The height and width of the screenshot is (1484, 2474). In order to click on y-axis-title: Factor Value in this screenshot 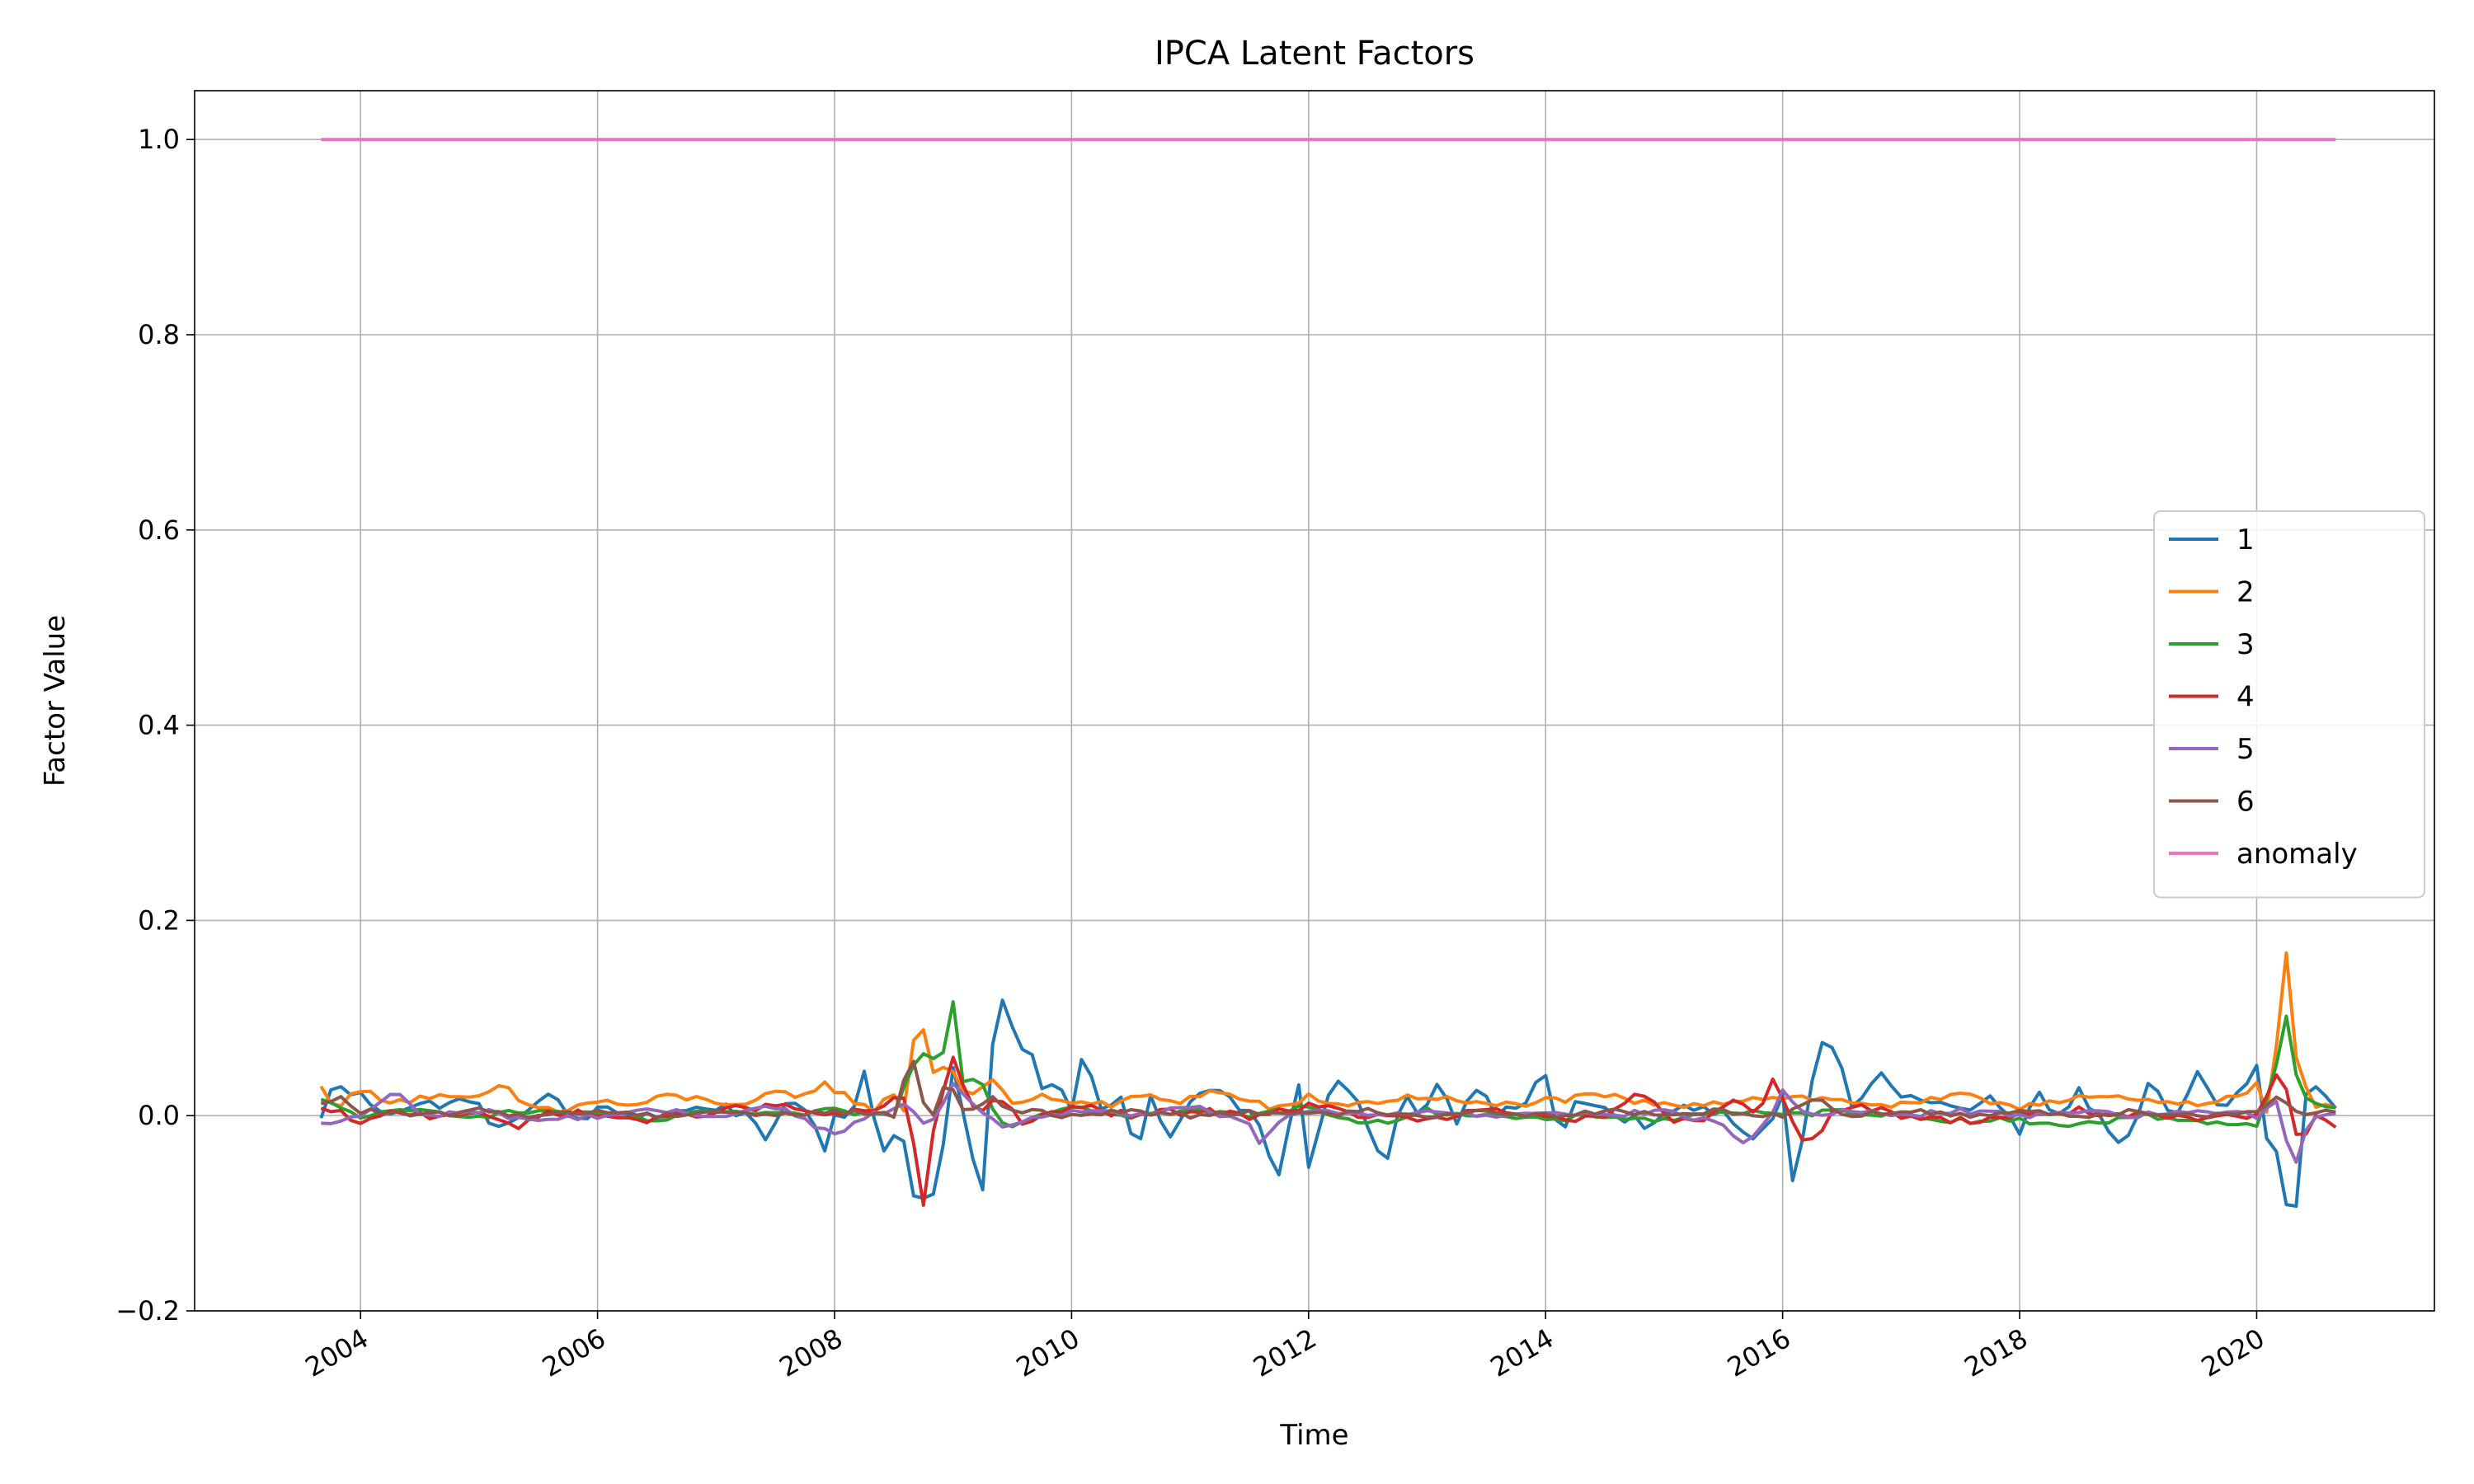, I will do `click(55, 701)`.